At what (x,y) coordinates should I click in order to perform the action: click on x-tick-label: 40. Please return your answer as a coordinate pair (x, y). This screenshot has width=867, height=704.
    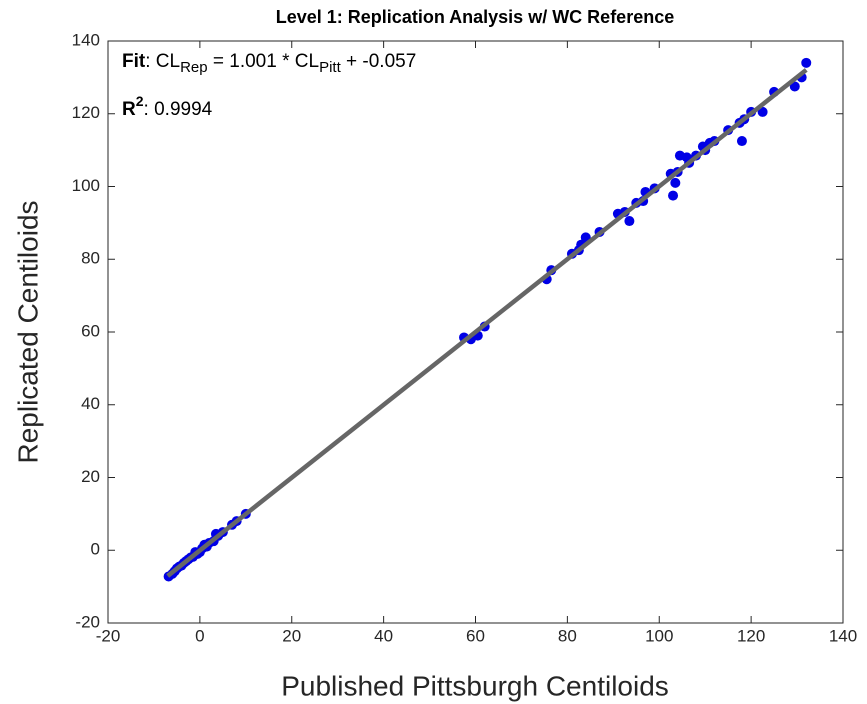
    Looking at the image, I should click on (383, 635).